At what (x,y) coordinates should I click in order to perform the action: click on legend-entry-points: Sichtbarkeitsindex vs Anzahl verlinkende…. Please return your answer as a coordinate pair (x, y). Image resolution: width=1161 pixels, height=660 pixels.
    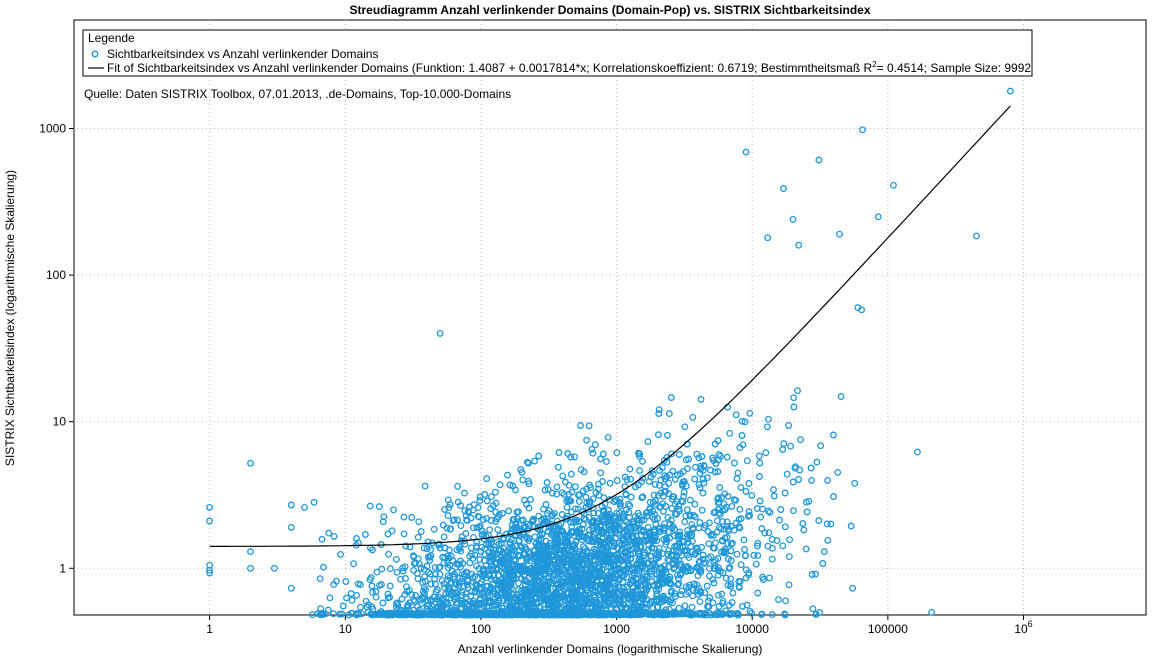
    Looking at the image, I should click on (242, 54).